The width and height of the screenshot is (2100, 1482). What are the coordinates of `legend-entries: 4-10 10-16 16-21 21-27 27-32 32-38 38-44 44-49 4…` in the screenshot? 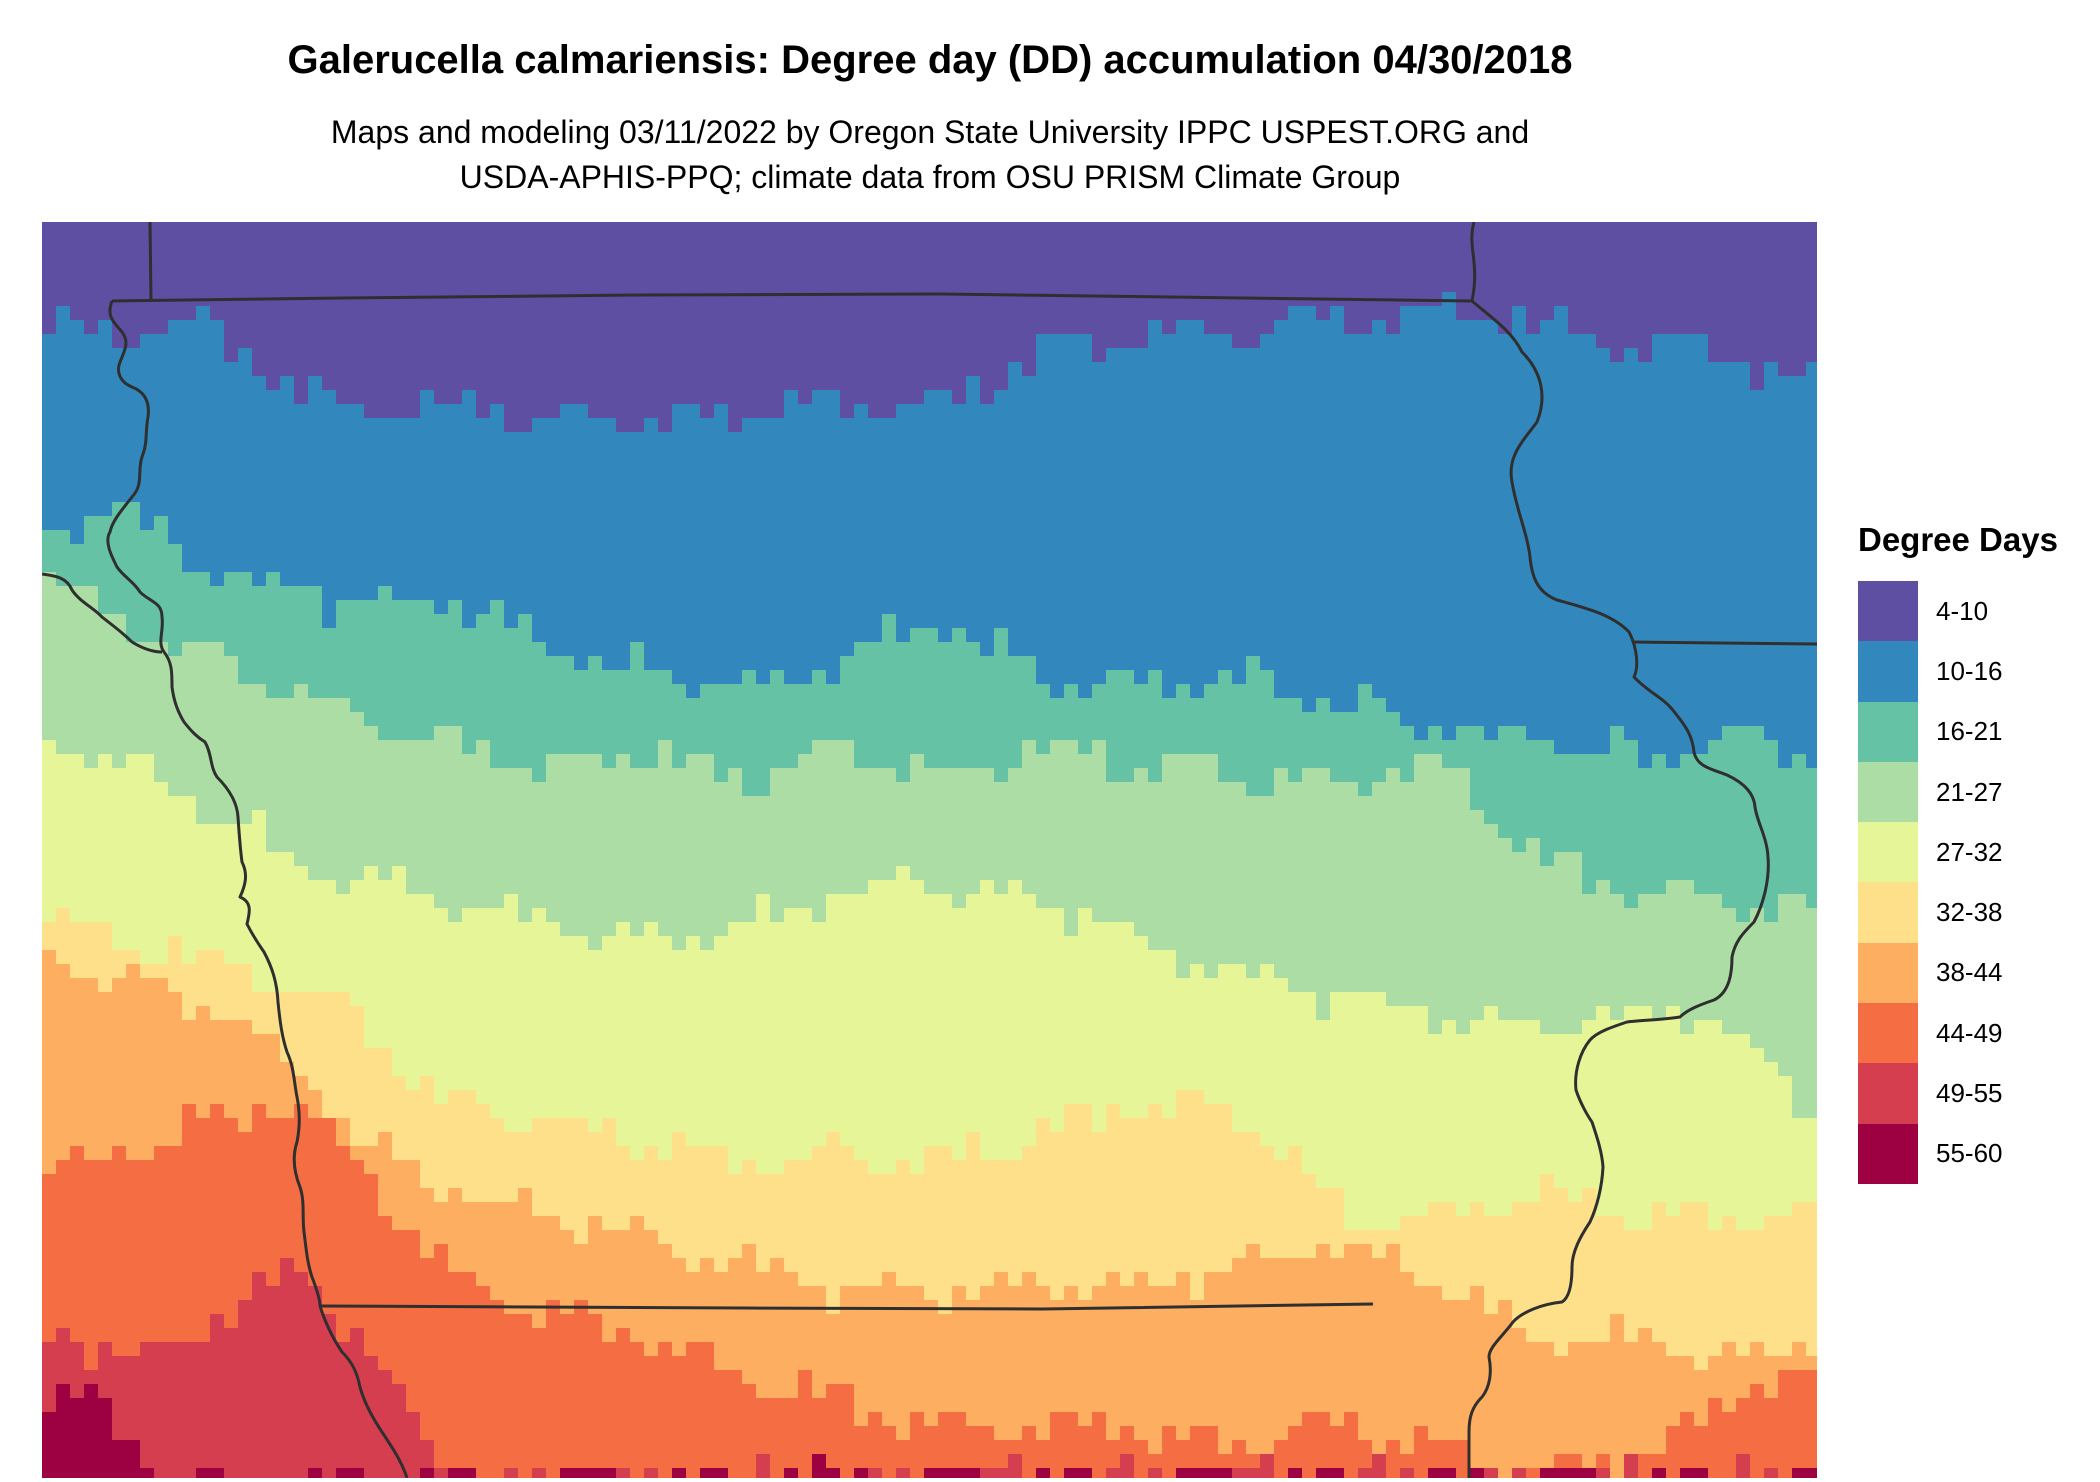 It's located at (1958, 882).